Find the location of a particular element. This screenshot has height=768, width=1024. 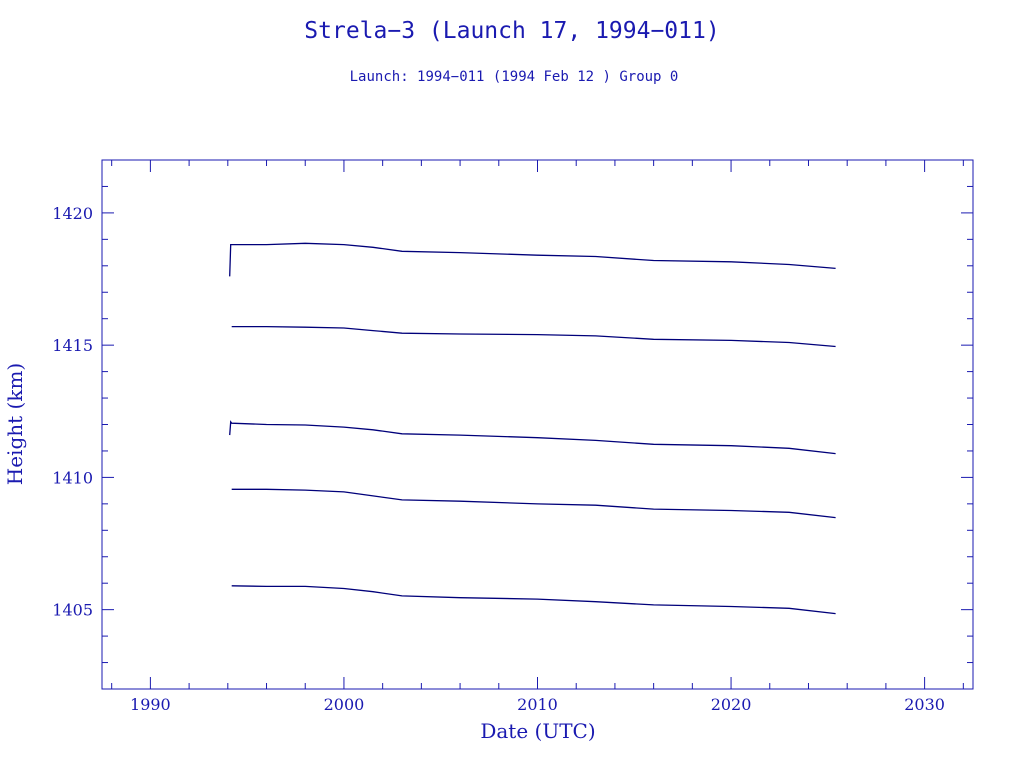

chart-title: Strela−3 (Launch 17, 1994−011) is located at coordinates (511, 31).